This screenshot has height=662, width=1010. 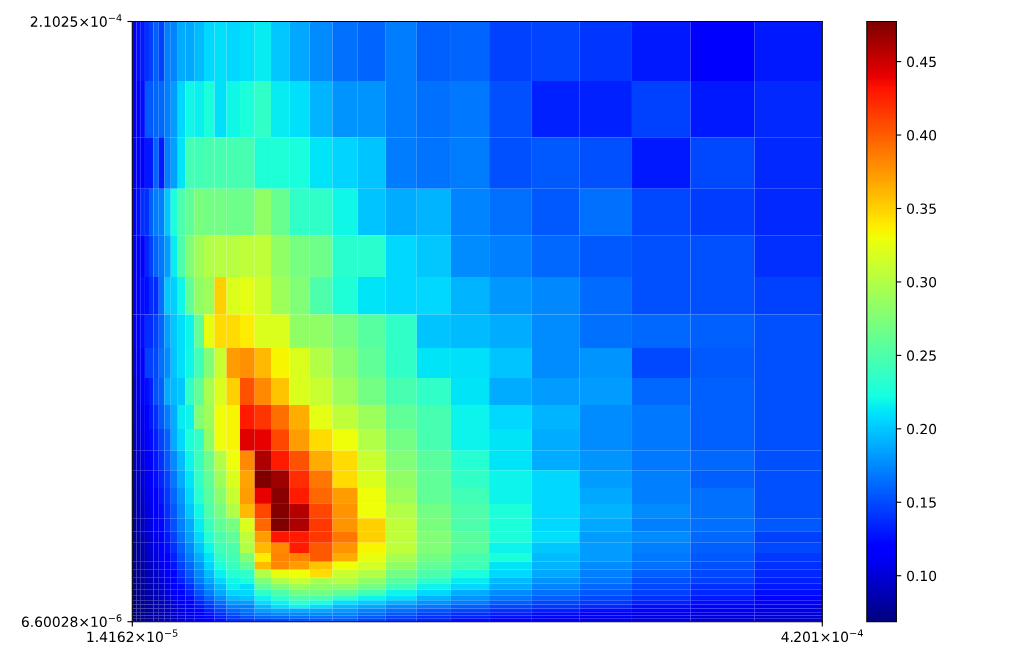 What do you see at coordinates (922, 135) in the screenshot?
I see `color-bar-label: 0.40` at bounding box center [922, 135].